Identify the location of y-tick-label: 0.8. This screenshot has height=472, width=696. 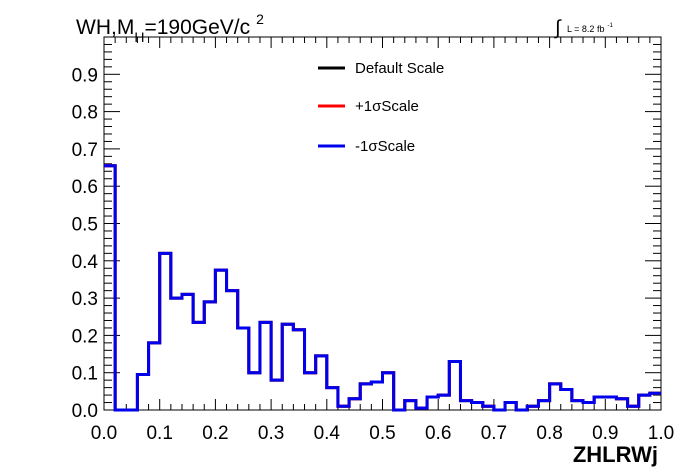
(85, 113).